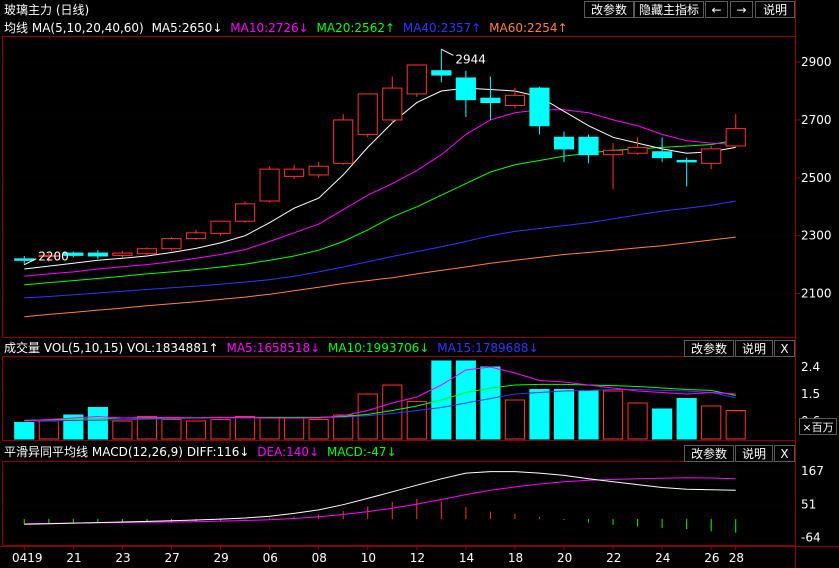  What do you see at coordinates (417, 558) in the screenshot?
I see `x-tick-label: 12` at bounding box center [417, 558].